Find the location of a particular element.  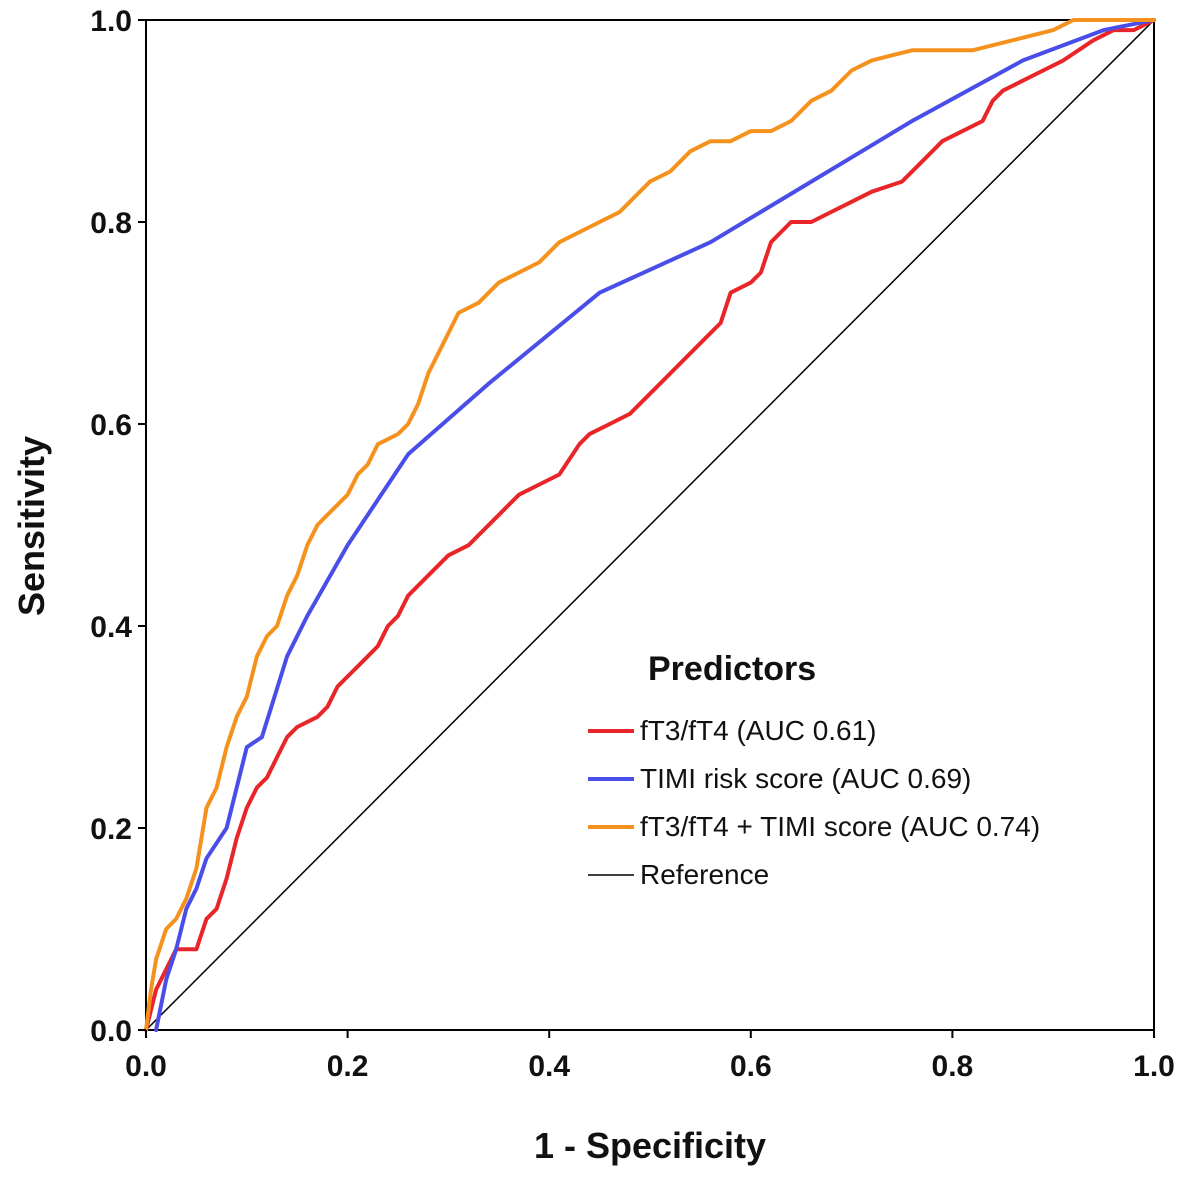

legend-label: Reference is located at coordinates (704, 874).